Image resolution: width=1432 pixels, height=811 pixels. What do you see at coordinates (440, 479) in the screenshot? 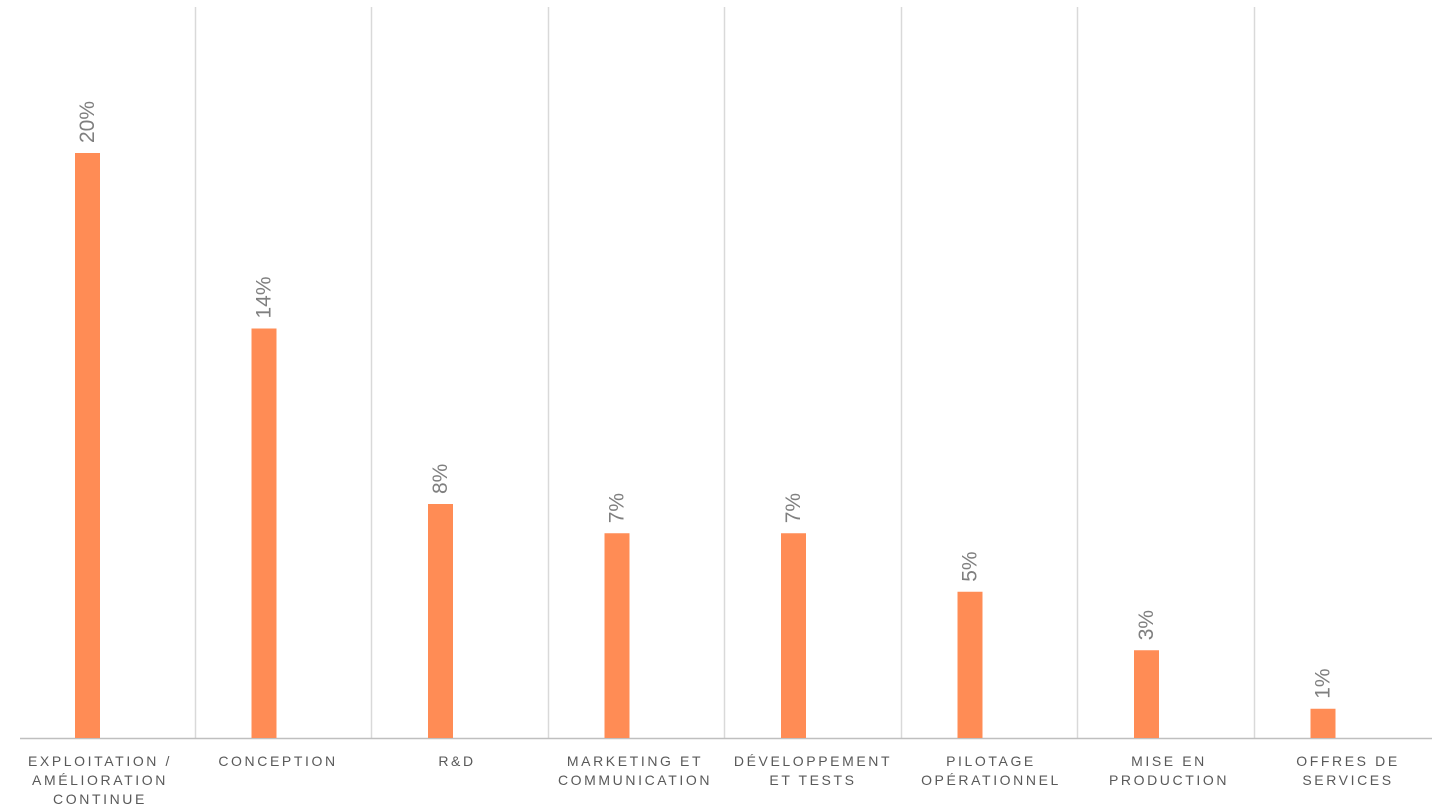
I see `data-label: 8%` at bounding box center [440, 479].